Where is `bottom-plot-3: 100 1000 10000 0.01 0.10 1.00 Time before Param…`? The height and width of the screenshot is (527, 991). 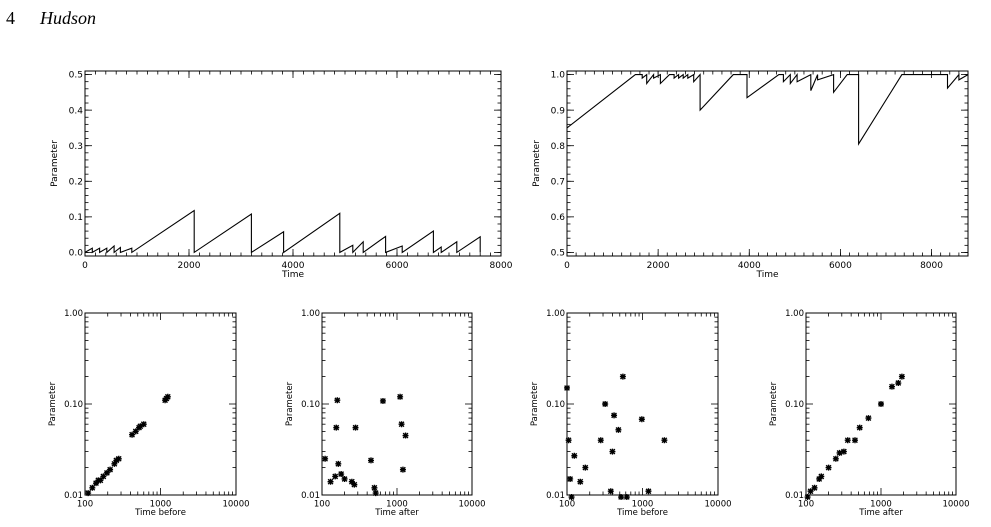 bottom-plot-3: 100 1000 10000 0.01 0.10 1.00 Time before Param… is located at coordinates (631, 413).